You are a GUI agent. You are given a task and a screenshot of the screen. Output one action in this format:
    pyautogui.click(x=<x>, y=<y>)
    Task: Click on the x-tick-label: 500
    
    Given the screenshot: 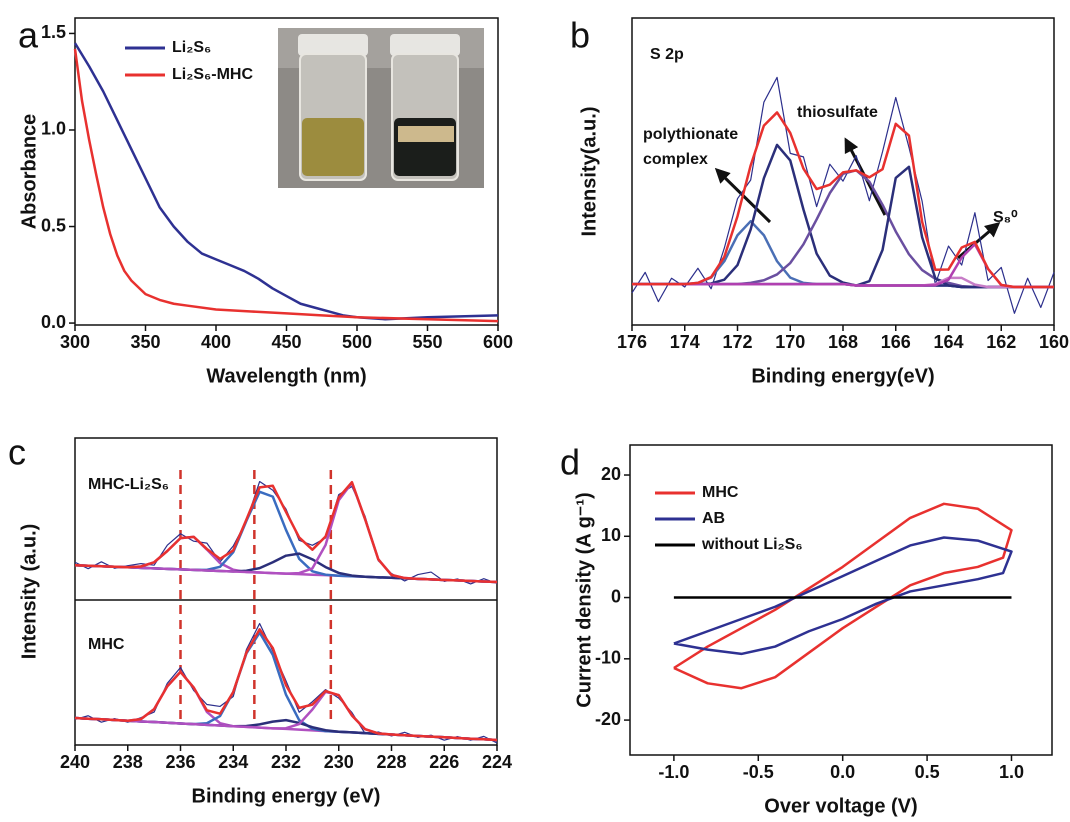 What is the action you would take?
    pyautogui.click(x=357, y=342)
    